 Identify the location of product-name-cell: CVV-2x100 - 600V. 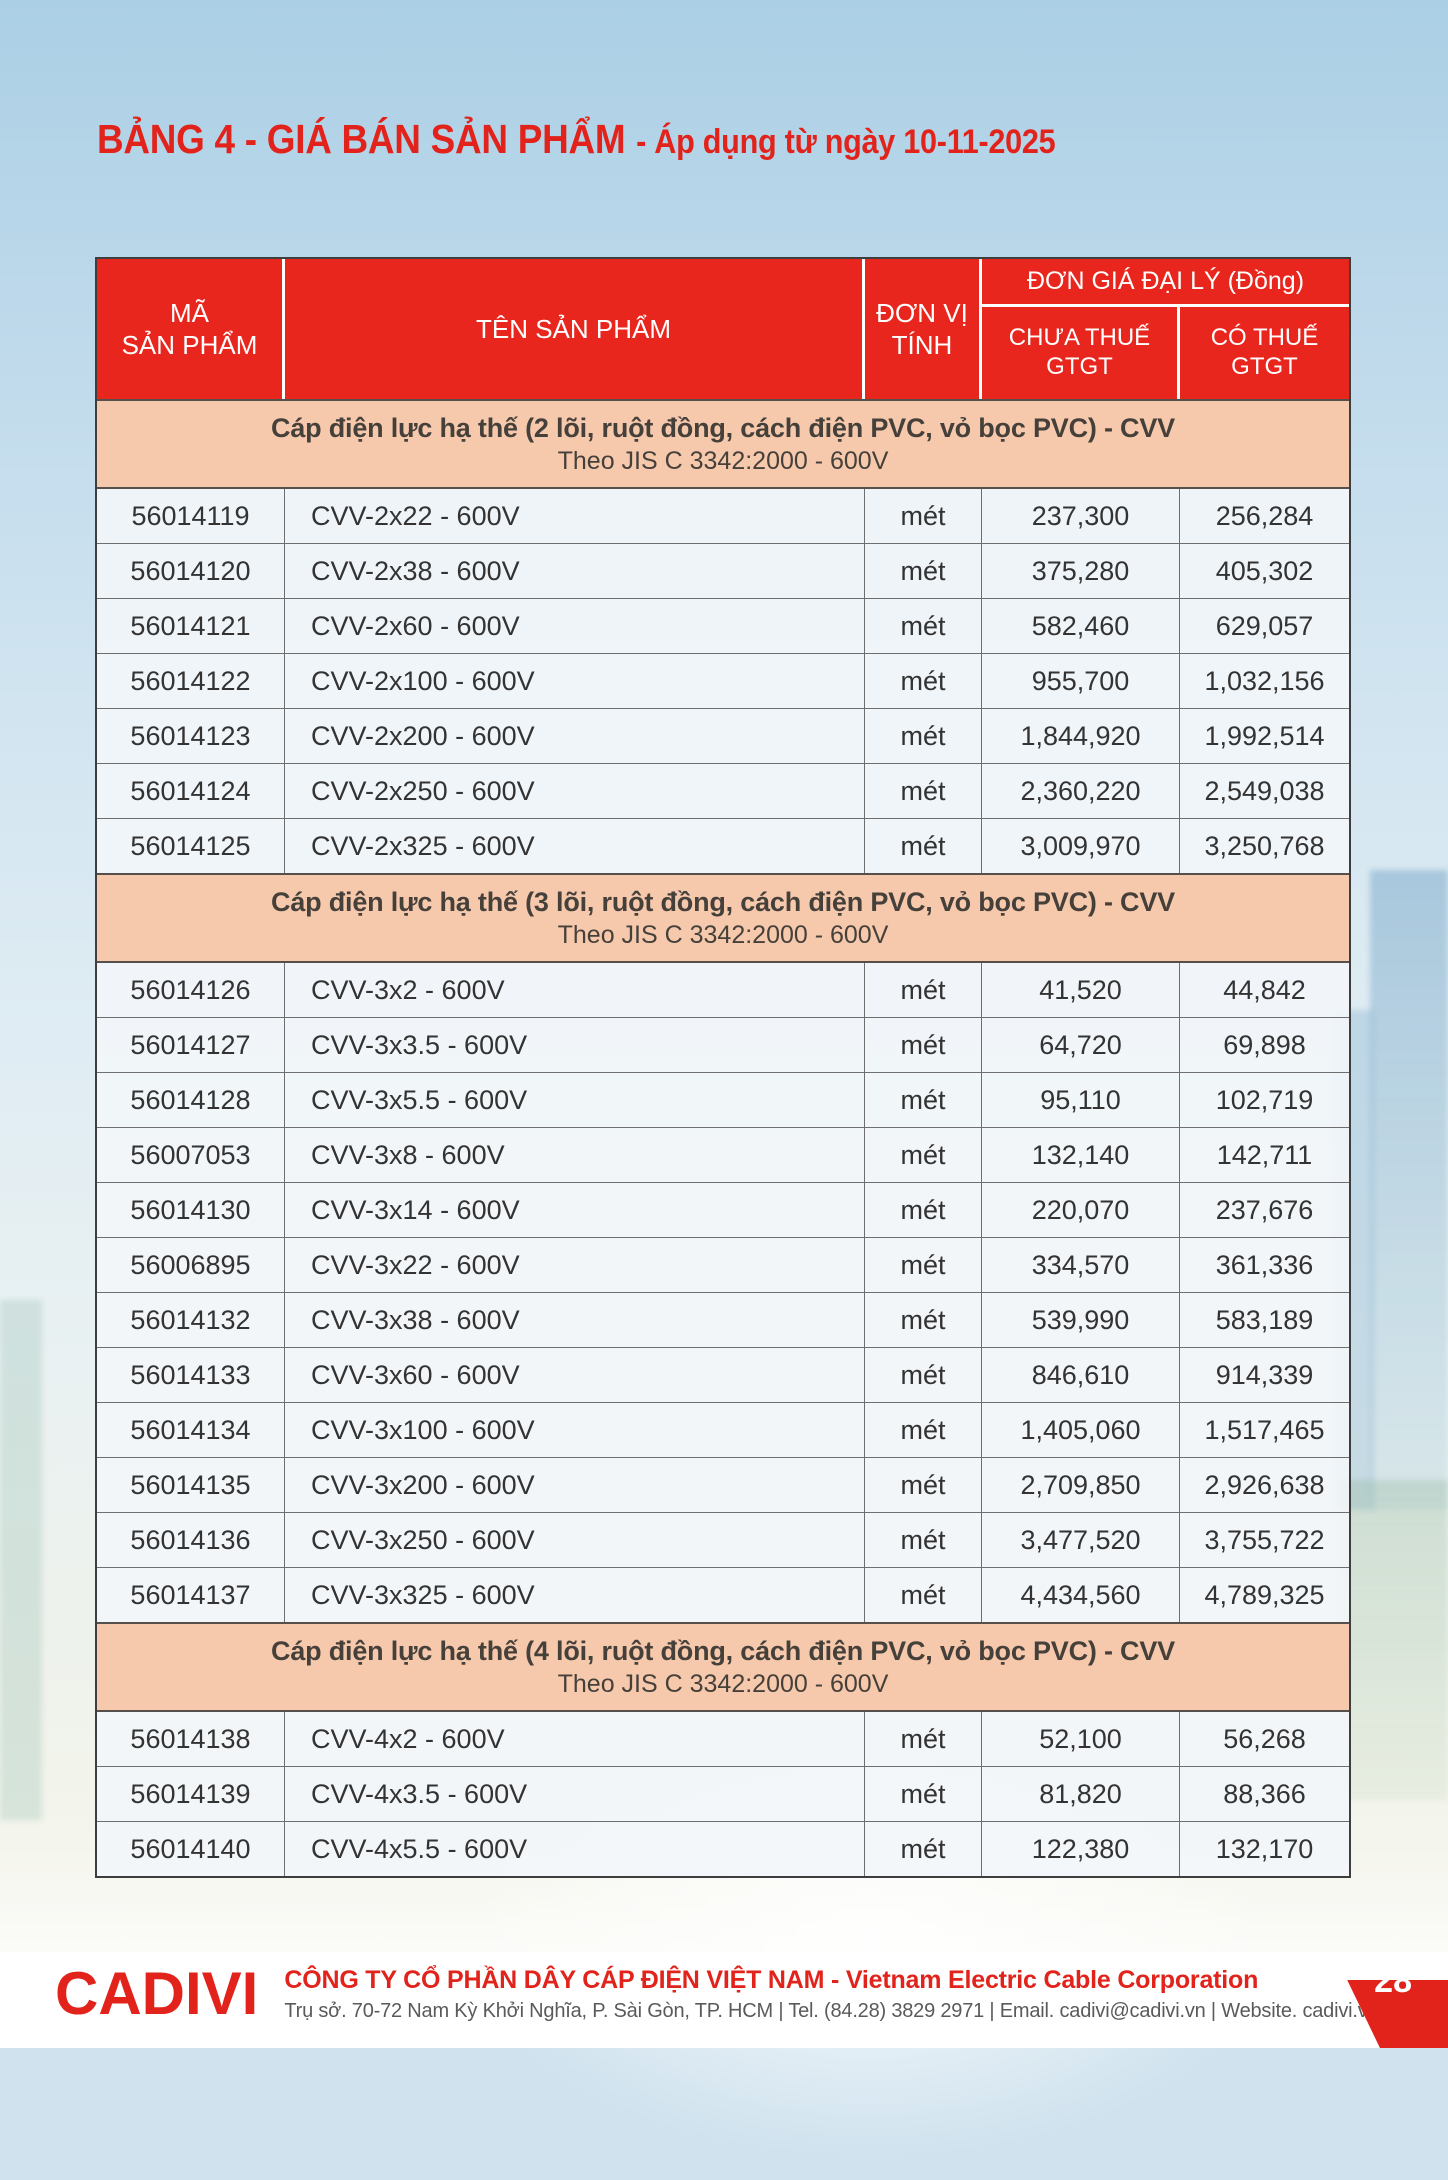
(575, 681).